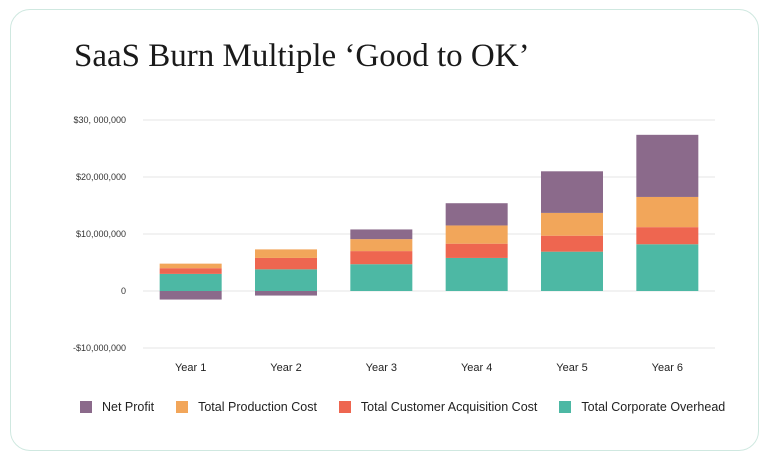 The width and height of the screenshot is (770, 462). What do you see at coordinates (653, 407) in the screenshot?
I see `legend-label: Total Corporate Overhead` at bounding box center [653, 407].